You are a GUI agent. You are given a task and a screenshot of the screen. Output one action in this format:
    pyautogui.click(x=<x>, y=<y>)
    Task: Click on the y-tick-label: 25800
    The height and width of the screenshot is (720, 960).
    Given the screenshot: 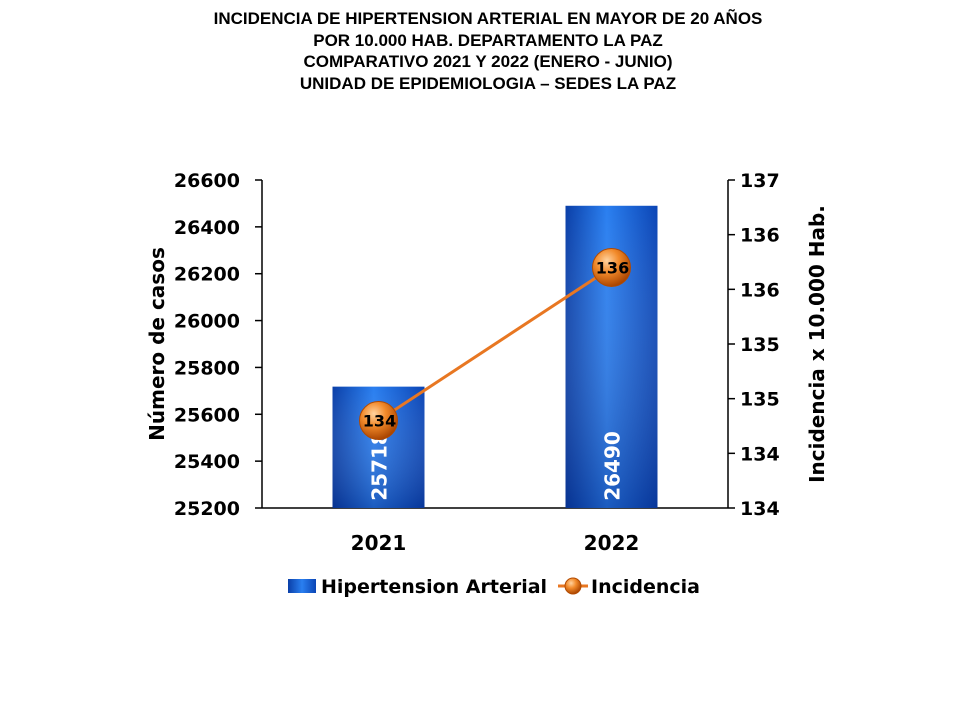 What is the action you would take?
    pyautogui.click(x=207, y=368)
    